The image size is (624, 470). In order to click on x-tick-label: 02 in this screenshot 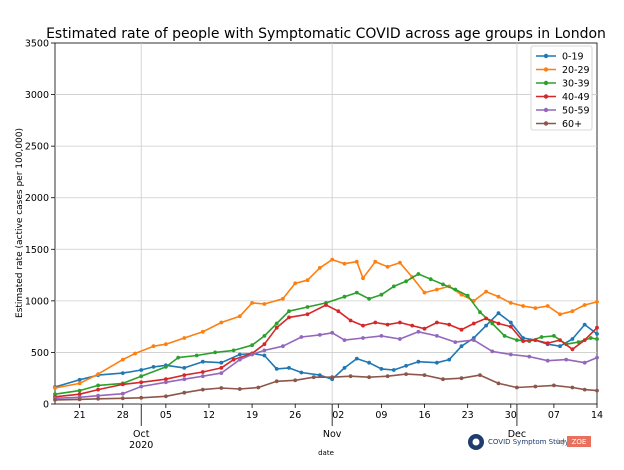, I will do `click(338, 415)`.